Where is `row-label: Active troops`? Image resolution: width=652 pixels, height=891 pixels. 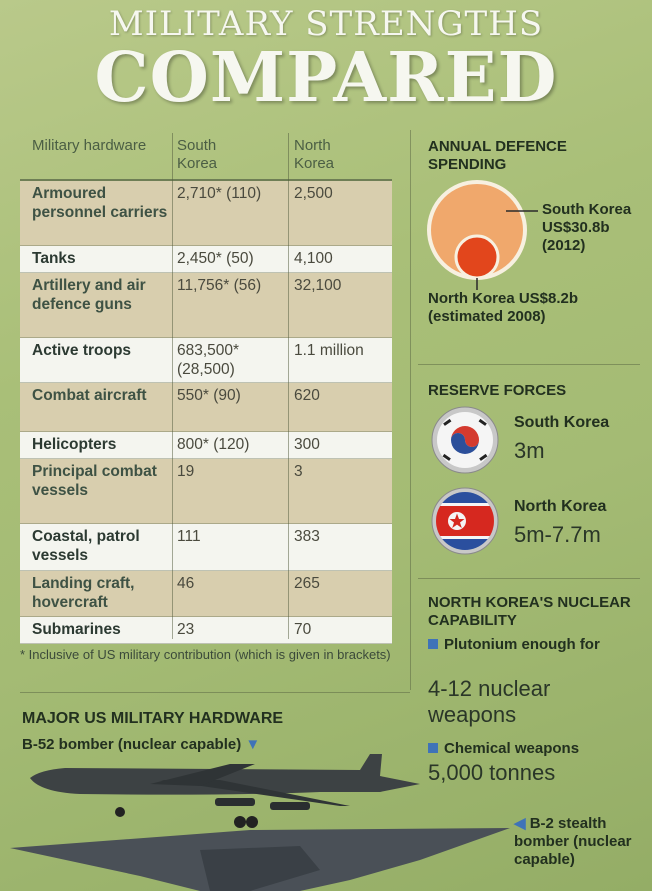 row-label: Active troops is located at coordinates (82, 350).